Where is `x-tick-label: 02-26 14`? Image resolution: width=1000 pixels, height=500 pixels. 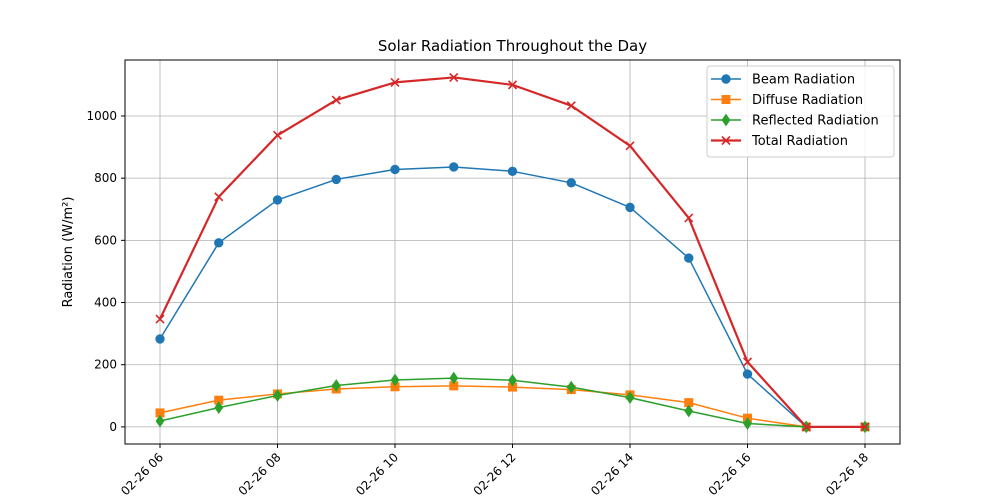 x-tick-label: 02-26 14 is located at coordinates (612, 474).